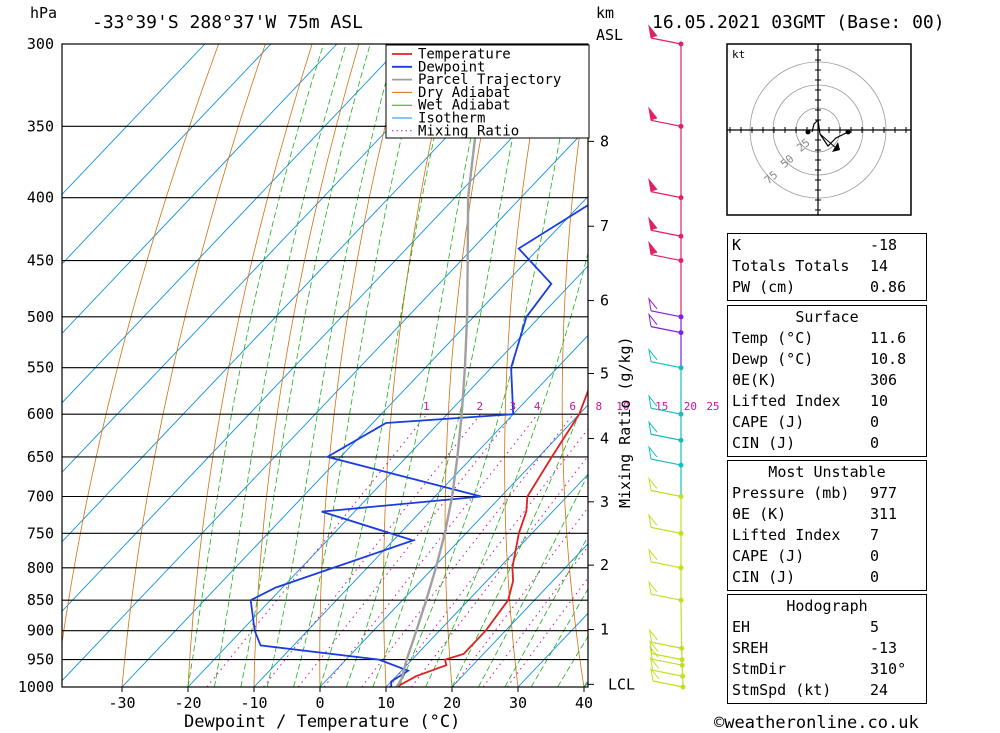 The image size is (1000, 733). Describe the element at coordinates (452, 703) in the screenshot. I see `temperature-tick-label: 20` at that location.